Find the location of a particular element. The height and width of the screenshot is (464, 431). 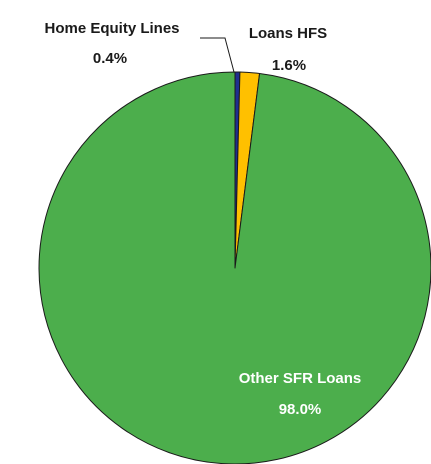

slice-value-other-sfr-loans: 98.0% is located at coordinates (300, 409).